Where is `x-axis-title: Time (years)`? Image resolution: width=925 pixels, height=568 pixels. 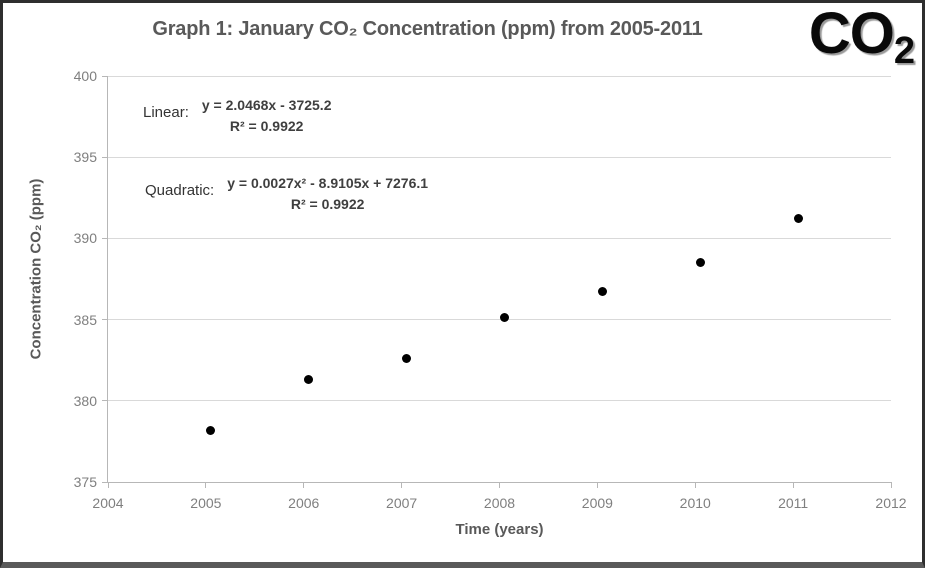
x-axis-title: Time (years) is located at coordinates (499, 529).